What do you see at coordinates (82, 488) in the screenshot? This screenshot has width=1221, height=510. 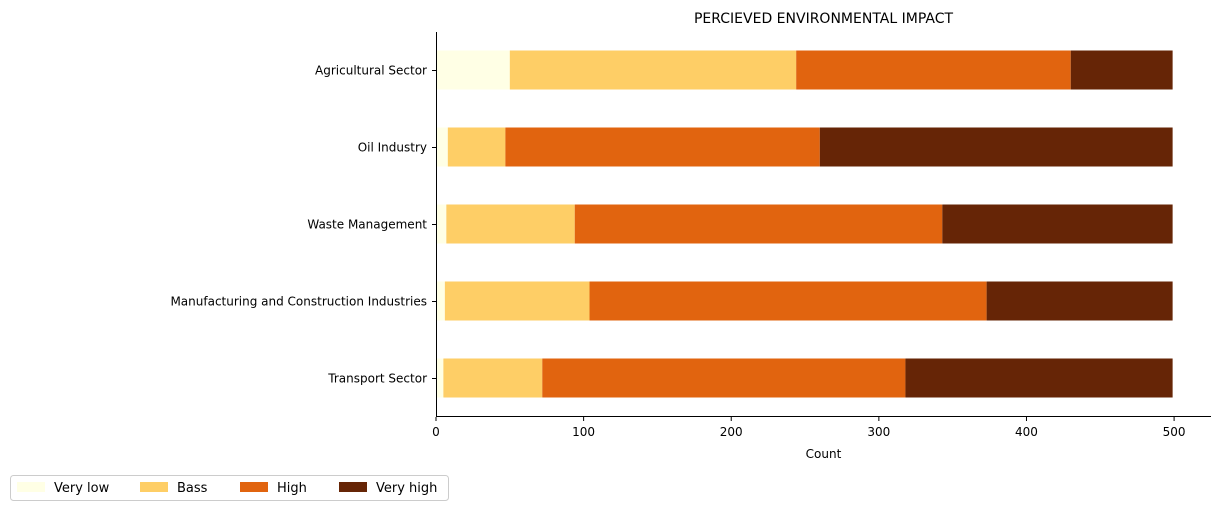 I see `legend-label: Very low` at bounding box center [82, 488].